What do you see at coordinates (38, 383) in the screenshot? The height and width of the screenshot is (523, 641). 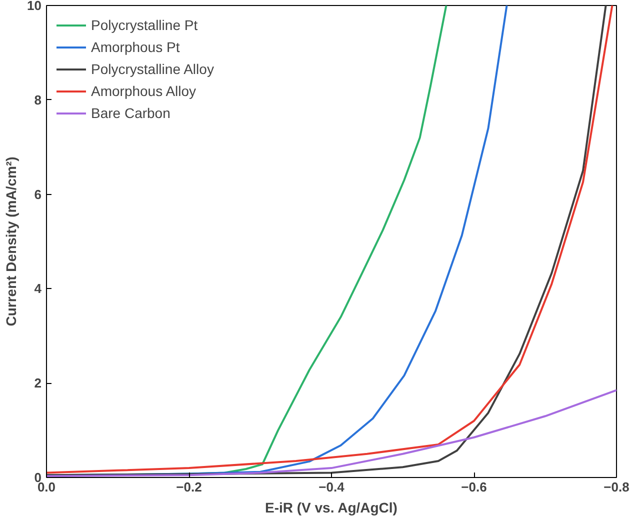 I see `y-tick-label: 2` at bounding box center [38, 383].